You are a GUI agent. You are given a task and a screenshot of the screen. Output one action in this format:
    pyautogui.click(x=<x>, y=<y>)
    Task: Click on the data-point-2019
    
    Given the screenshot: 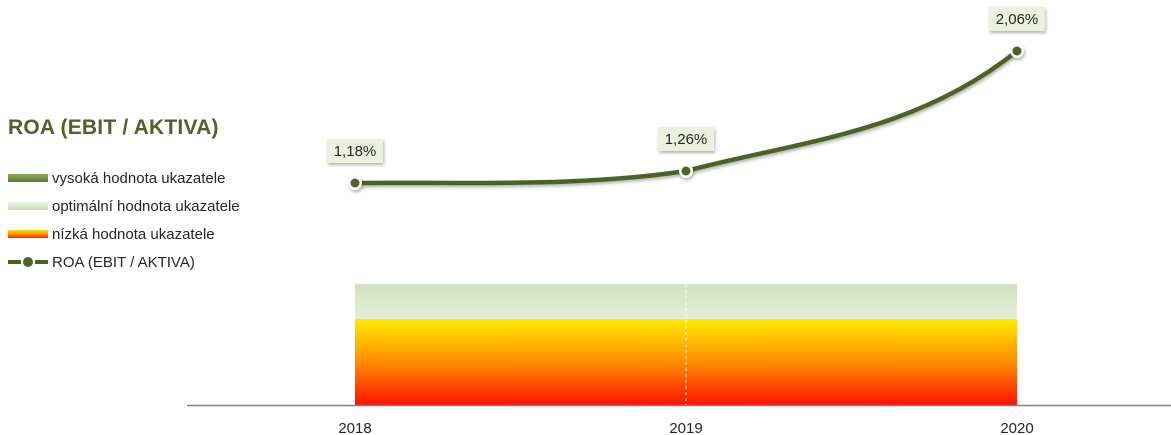 What is the action you would take?
    pyautogui.click(x=686, y=171)
    